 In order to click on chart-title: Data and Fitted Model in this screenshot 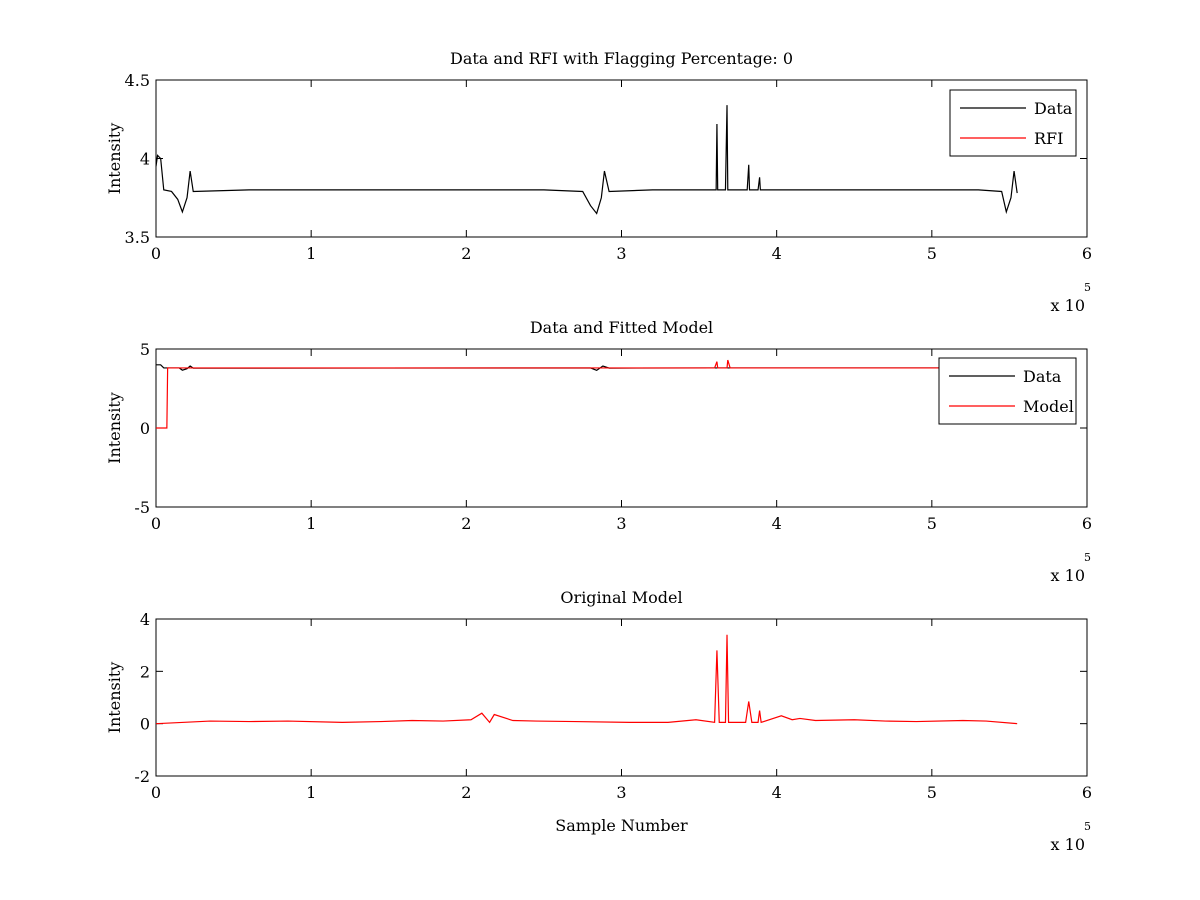, I will do `click(621, 327)`.